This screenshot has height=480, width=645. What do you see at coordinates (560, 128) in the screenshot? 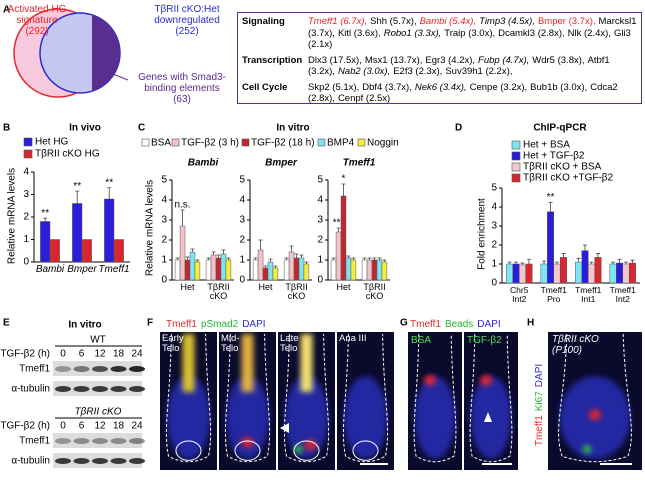
I see `chart-title: ChIP-qPCR` at bounding box center [560, 128].